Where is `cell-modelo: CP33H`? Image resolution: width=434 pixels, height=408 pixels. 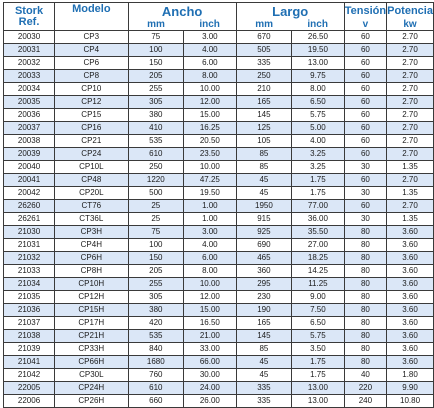
cell-modelo: CP33H is located at coordinates (91, 349).